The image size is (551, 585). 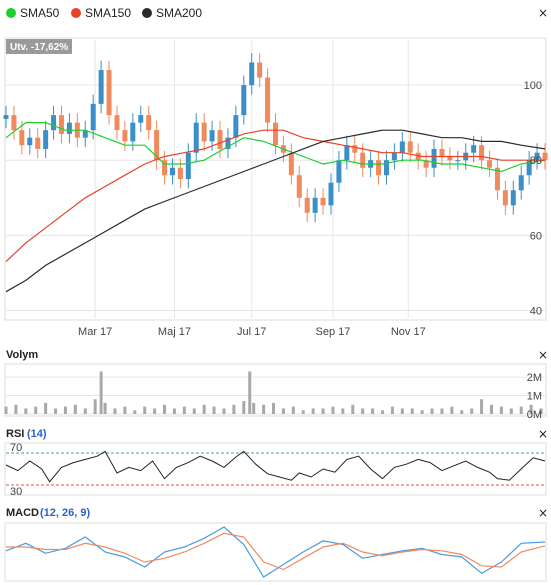 What do you see at coordinates (22, 513) in the screenshot?
I see `macd-title: MACD` at bounding box center [22, 513].